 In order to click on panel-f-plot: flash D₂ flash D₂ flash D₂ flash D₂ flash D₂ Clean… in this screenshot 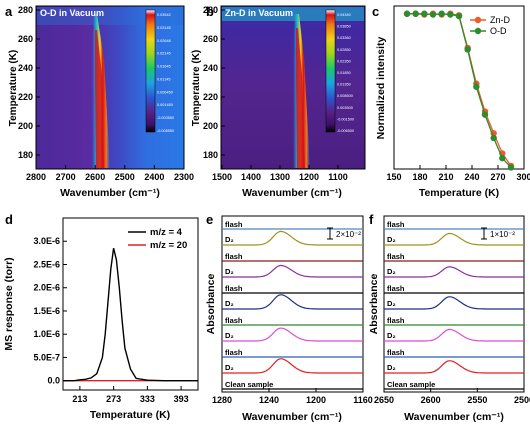, I will do `click(454, 305)`.